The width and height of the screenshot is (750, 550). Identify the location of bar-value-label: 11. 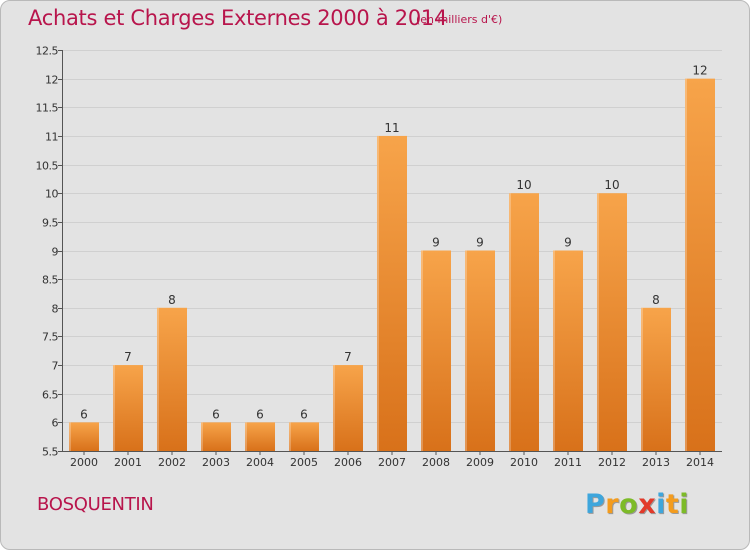
(391, 128).